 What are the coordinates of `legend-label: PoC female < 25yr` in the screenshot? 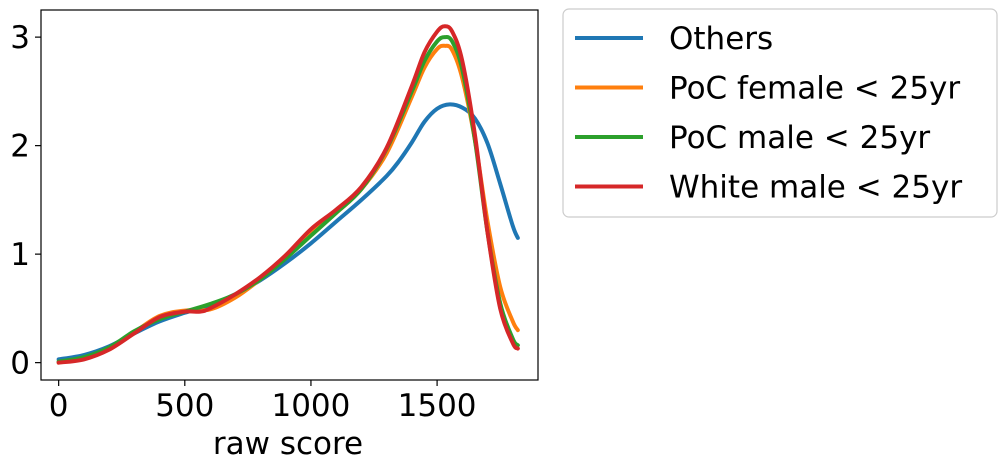 It's located at (814, 89).